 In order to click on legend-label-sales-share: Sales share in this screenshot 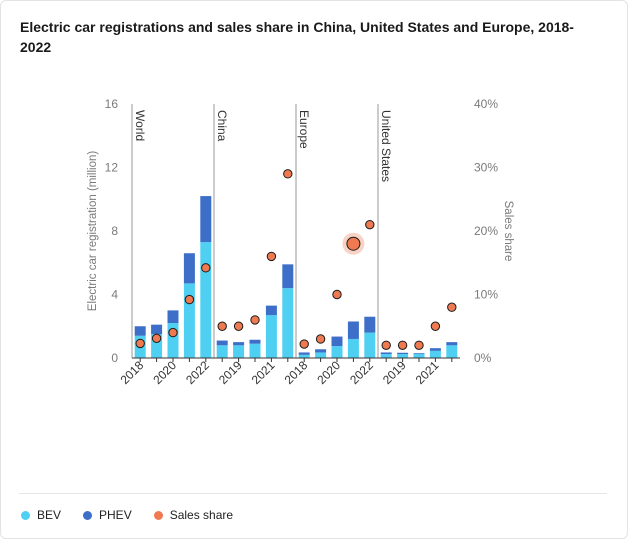, I will do `click(201, 515)`.